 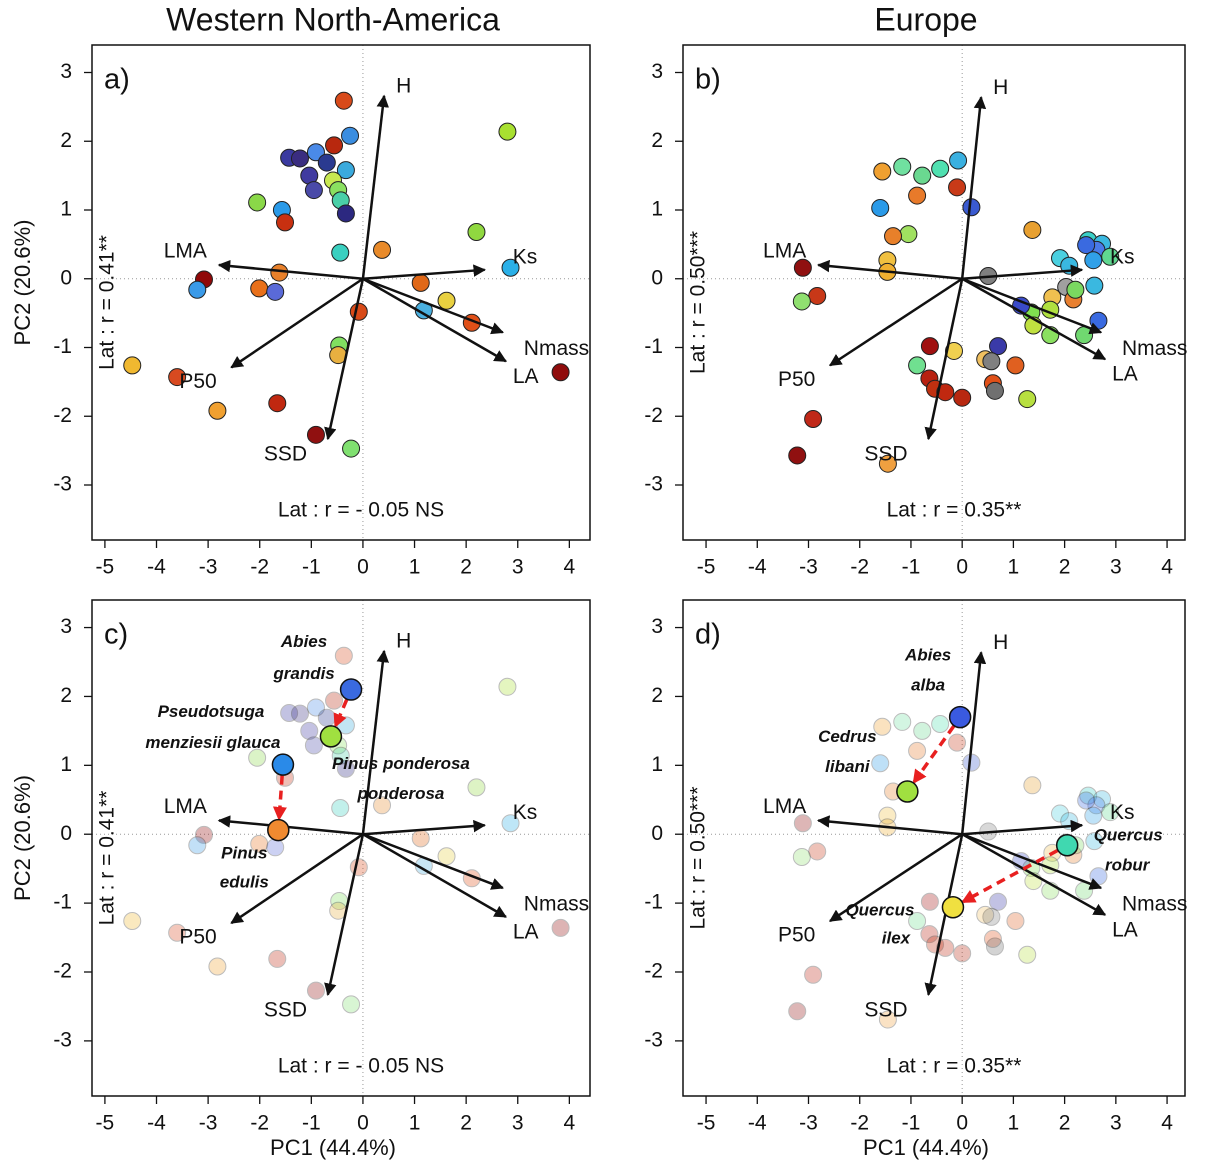 What do you see at coordinates (403, 641) in the screenshot?
I see `loading-label: H` at bounding box center [403, 641].